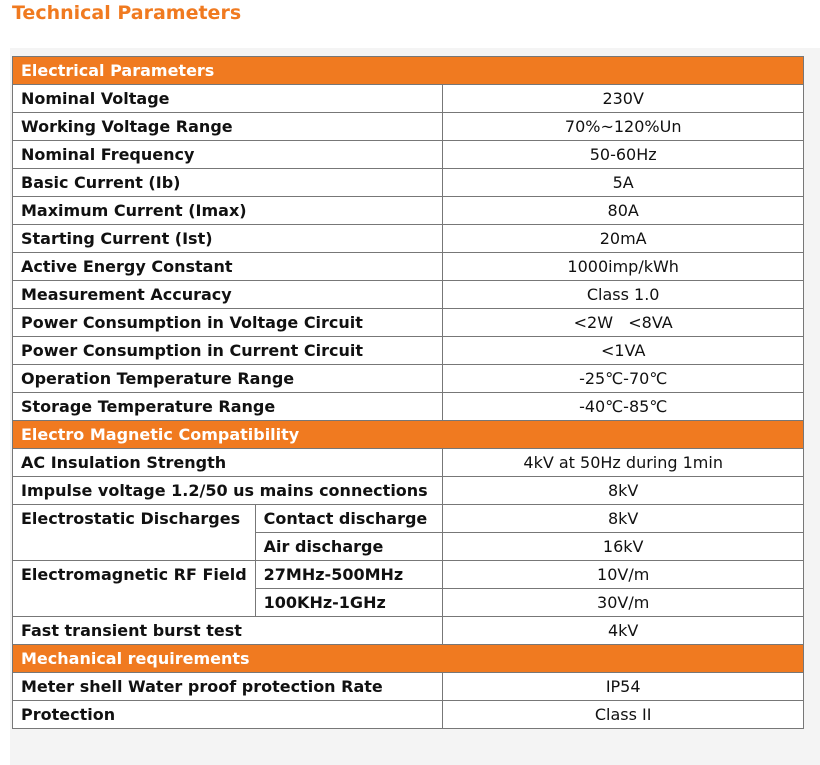 The width and height of the screenshot is (820, 765). What do you see at coordinates (227, 462) in the screenshot?
I see `param-label: AC Insulation Strength` at bounding box center [227, 462].